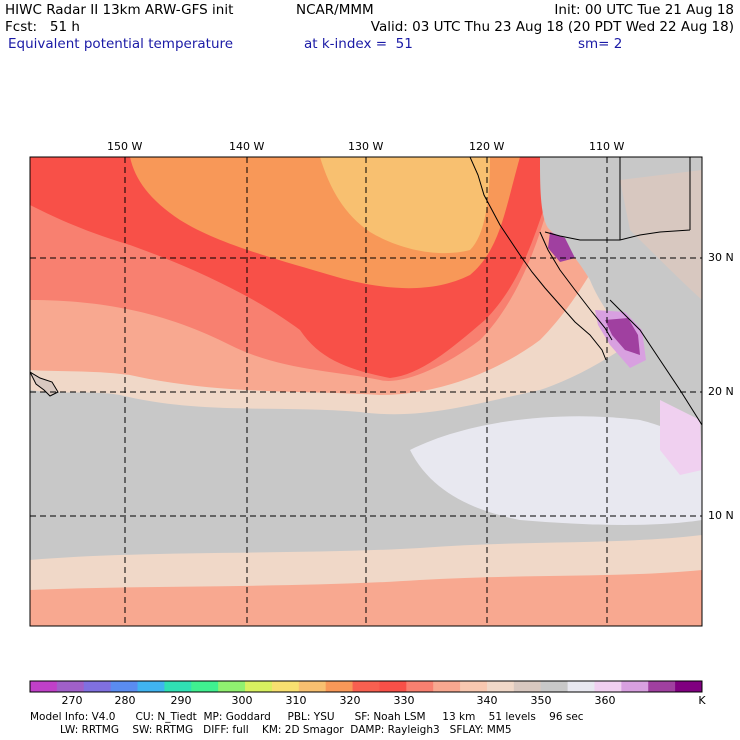 This screenshot has width=740, height=740. What do you see at coordinates (350, 700) in the screenshot?
I see `colorbar-tick-320: 320` at bounding box center [350, 700].